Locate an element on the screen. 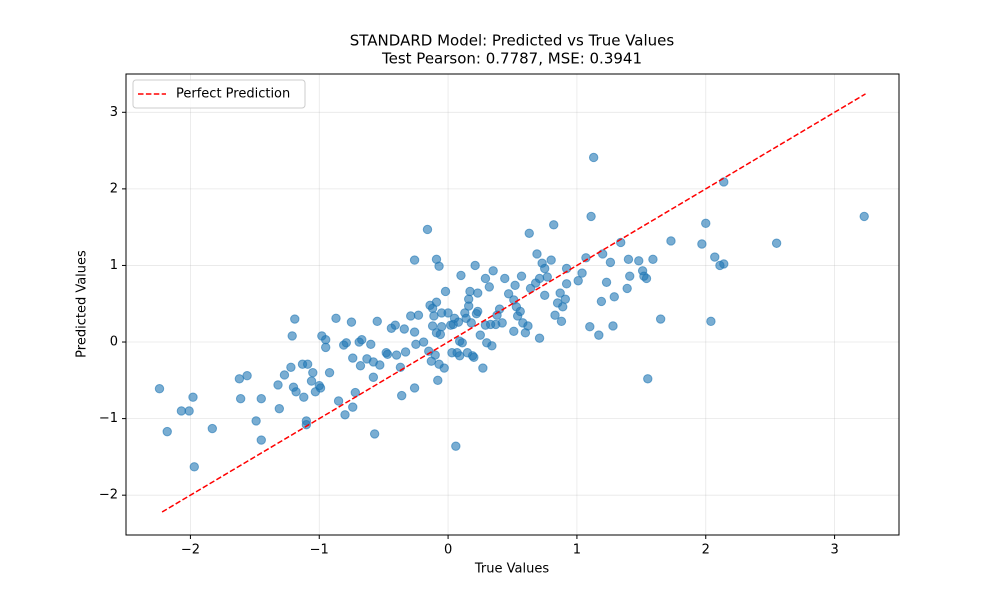  chart-subtitle: Test Pearson: 0.7787, MSE: 0.3941 is located at coordinates (511, 59).